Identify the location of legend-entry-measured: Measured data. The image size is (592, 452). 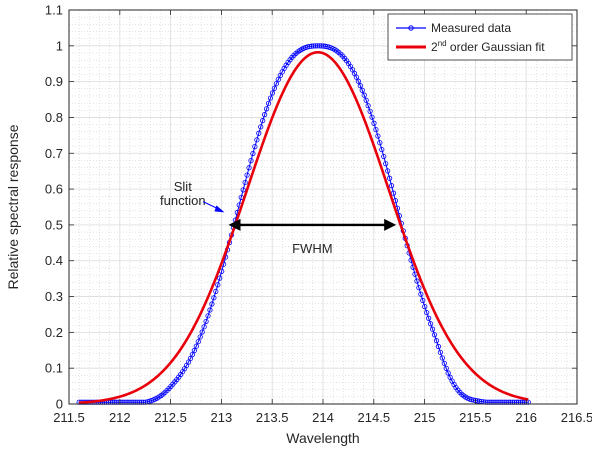
(453, 28).